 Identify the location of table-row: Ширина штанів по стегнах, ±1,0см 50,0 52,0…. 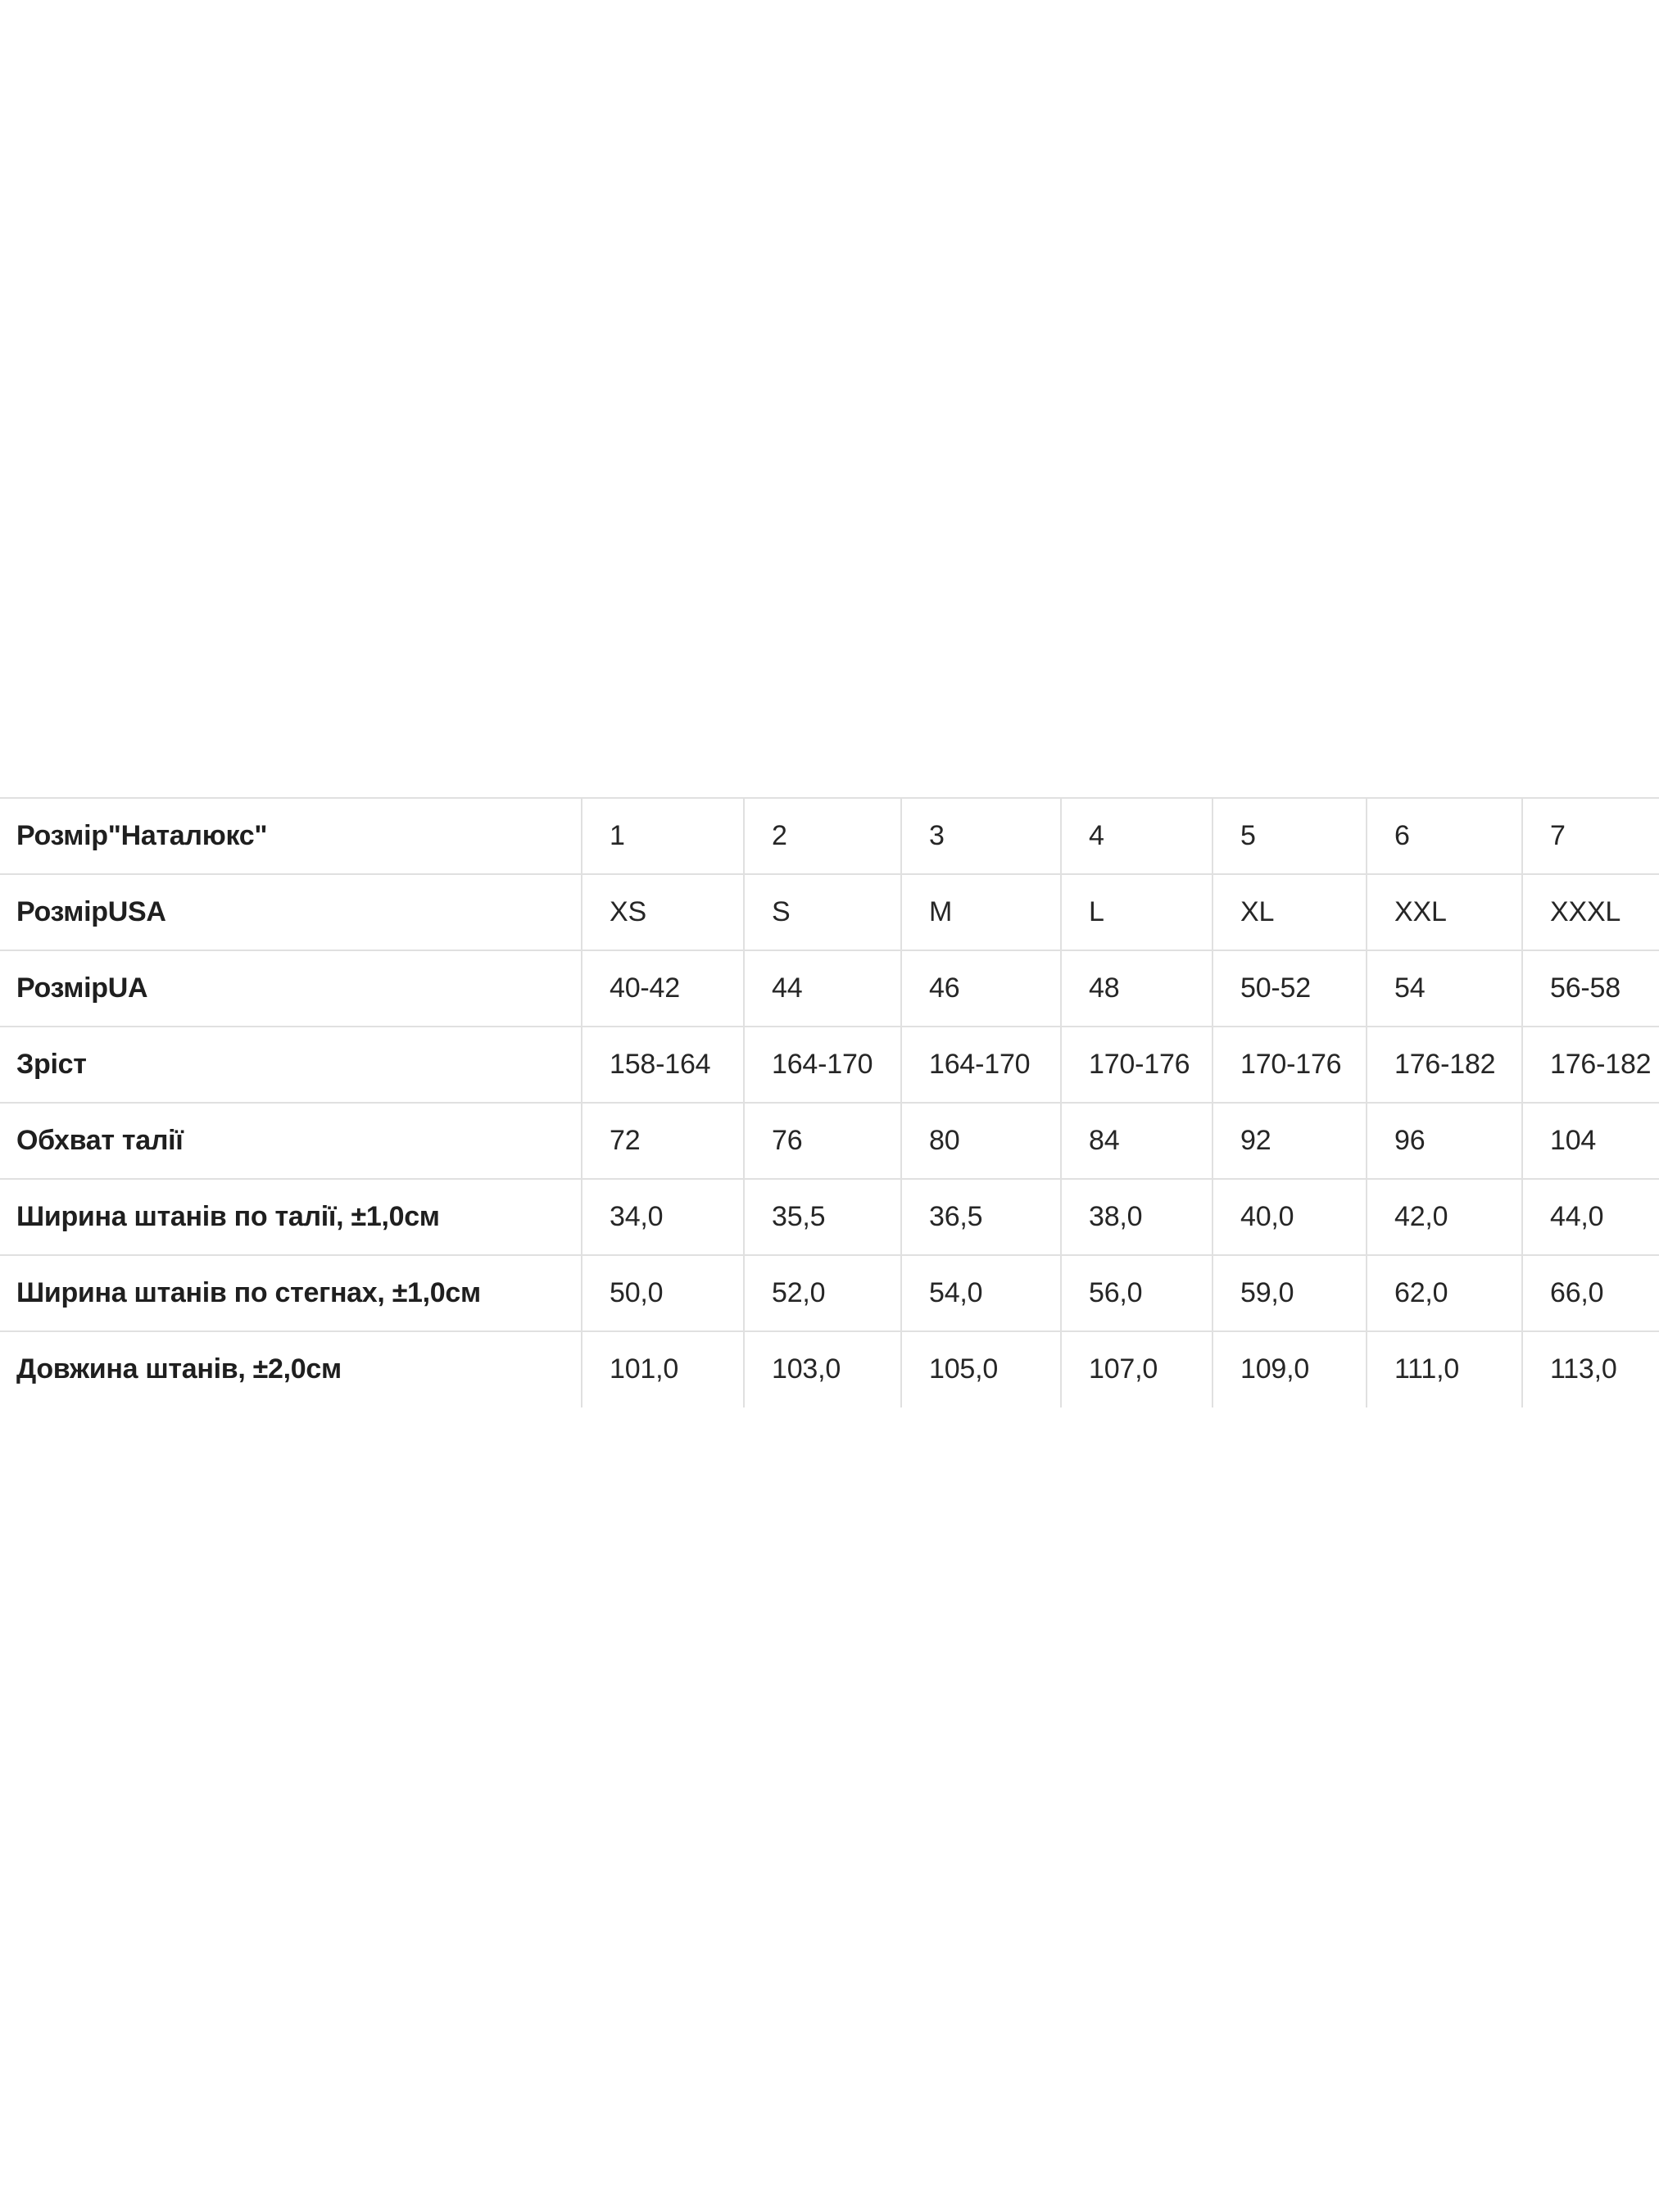
(829, 1293).